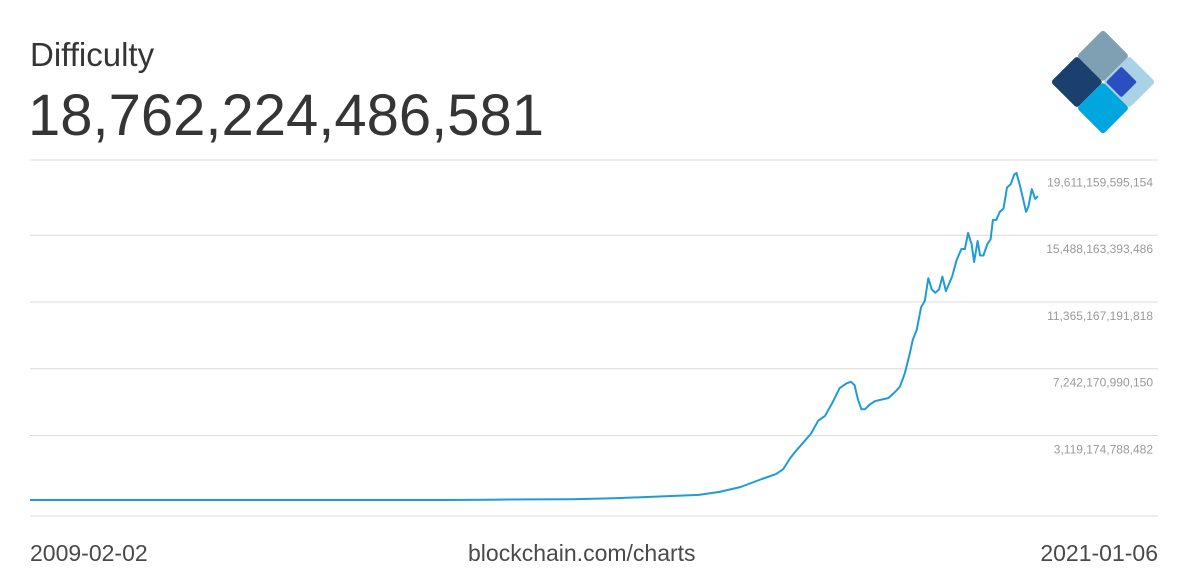 The height and width of the screenshot is (584, 1179). What do you see at coordinates (1103, 82) in the screenshot?
I see `blockchain-logo-icon` at bounding box center [1103, 82].